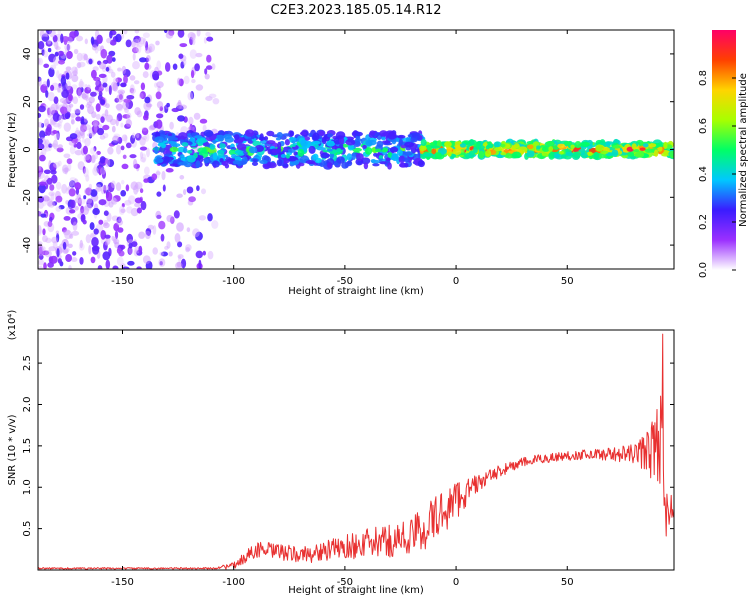 The height and width of the screenshot is (600, 750). I want to click on colorbar-tick-label: 0.8, so click(703, 78).